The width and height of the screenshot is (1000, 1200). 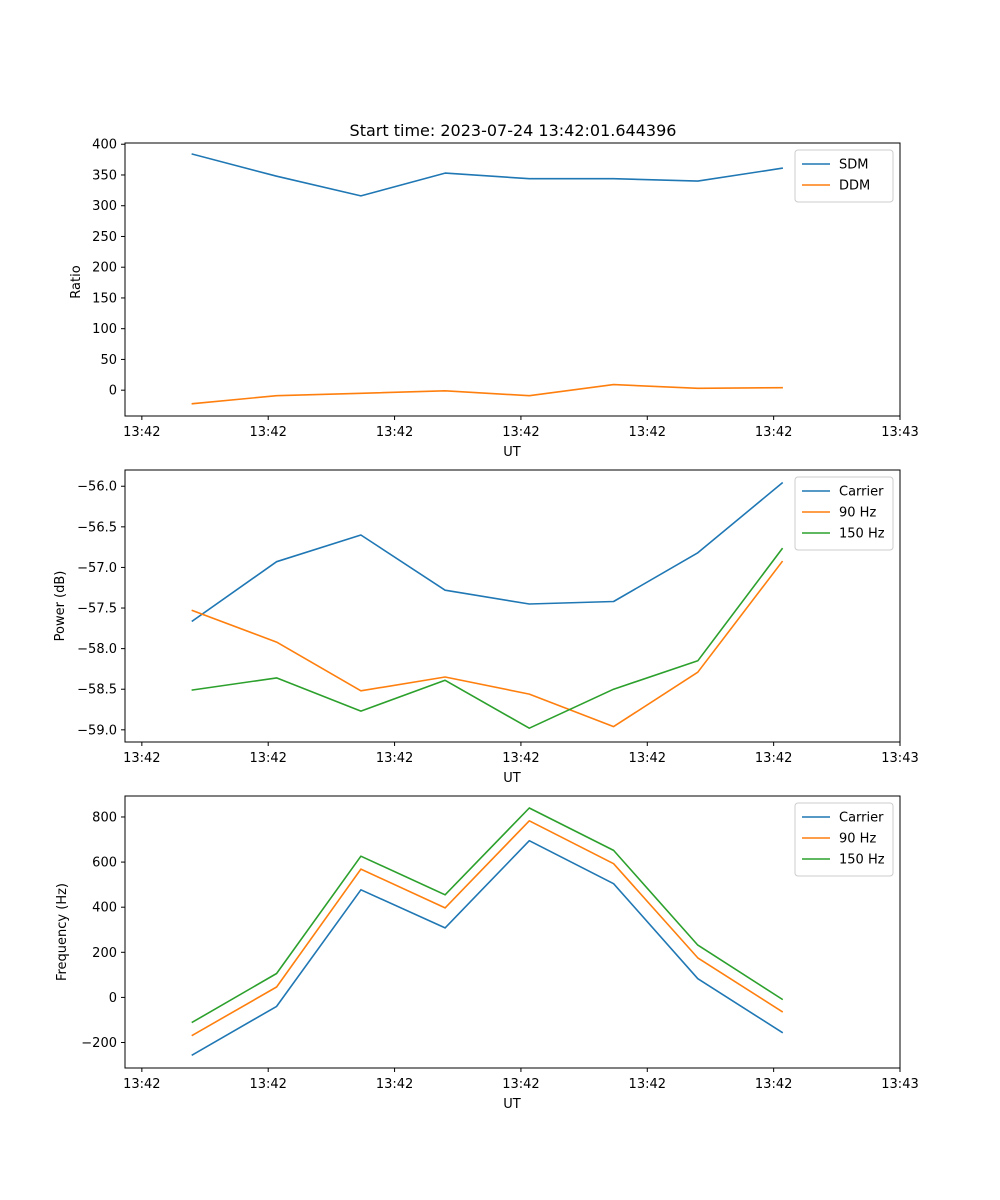 What do you see at coordinates (853, 165) in the screenshot?
I see `legend-label: SDM` at bounding box center [853, 165].